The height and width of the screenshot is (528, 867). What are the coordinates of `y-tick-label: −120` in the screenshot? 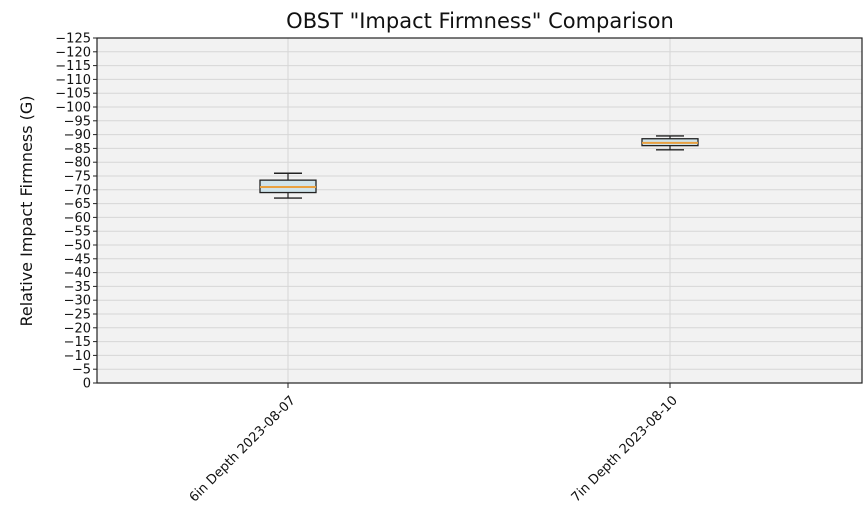 It's located at (73, 52).